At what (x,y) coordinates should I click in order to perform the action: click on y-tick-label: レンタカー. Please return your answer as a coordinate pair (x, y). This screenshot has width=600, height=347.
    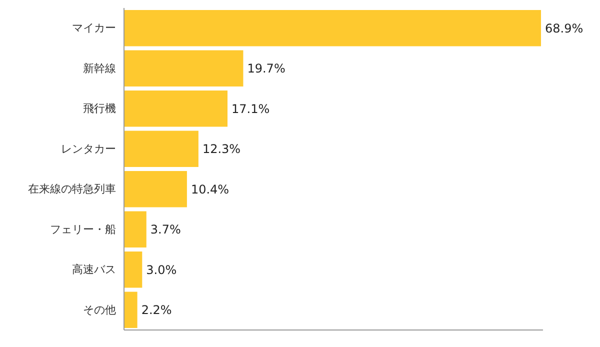
    Looking at the image, I should click on (88, 149).